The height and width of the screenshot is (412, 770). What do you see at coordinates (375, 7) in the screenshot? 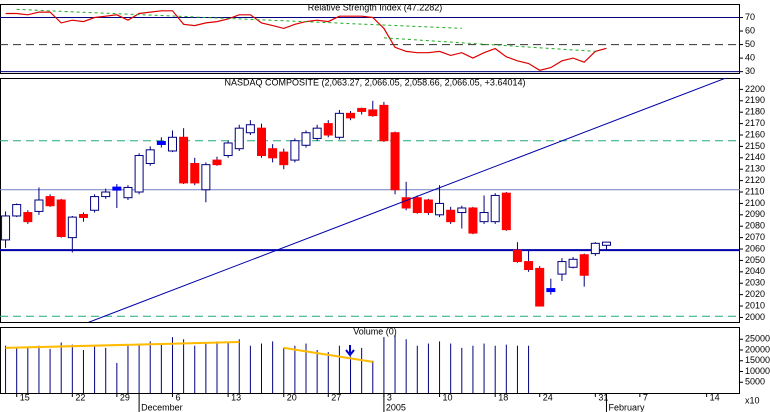
I see `panel-title: Relative Strength Index (47.2282)` at bounding box center [375, 7].